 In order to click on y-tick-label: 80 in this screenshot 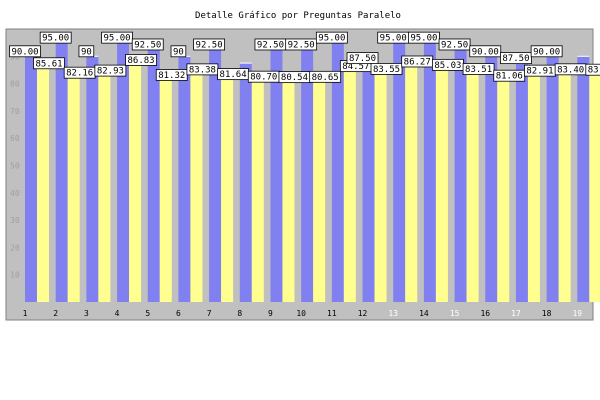, I will do `click(15, 84)`.